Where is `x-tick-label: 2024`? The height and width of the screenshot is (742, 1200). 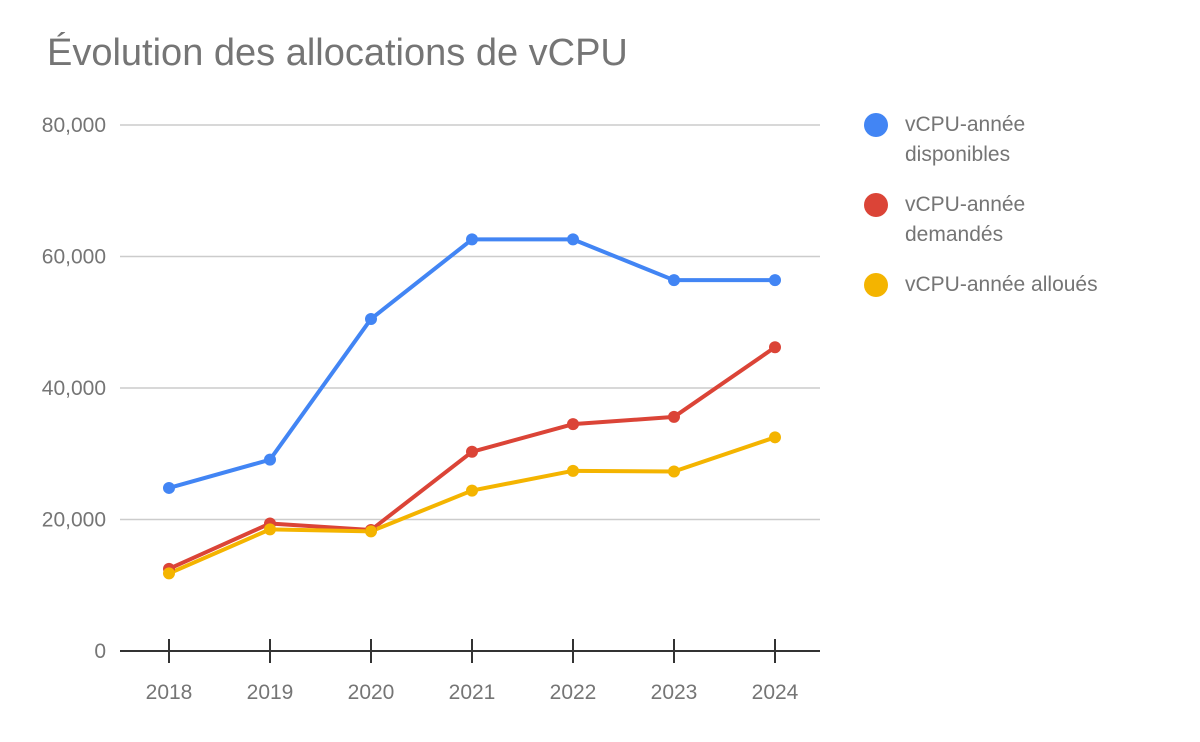 x-tick-label: 2024 is located at coordinates (775, 692).